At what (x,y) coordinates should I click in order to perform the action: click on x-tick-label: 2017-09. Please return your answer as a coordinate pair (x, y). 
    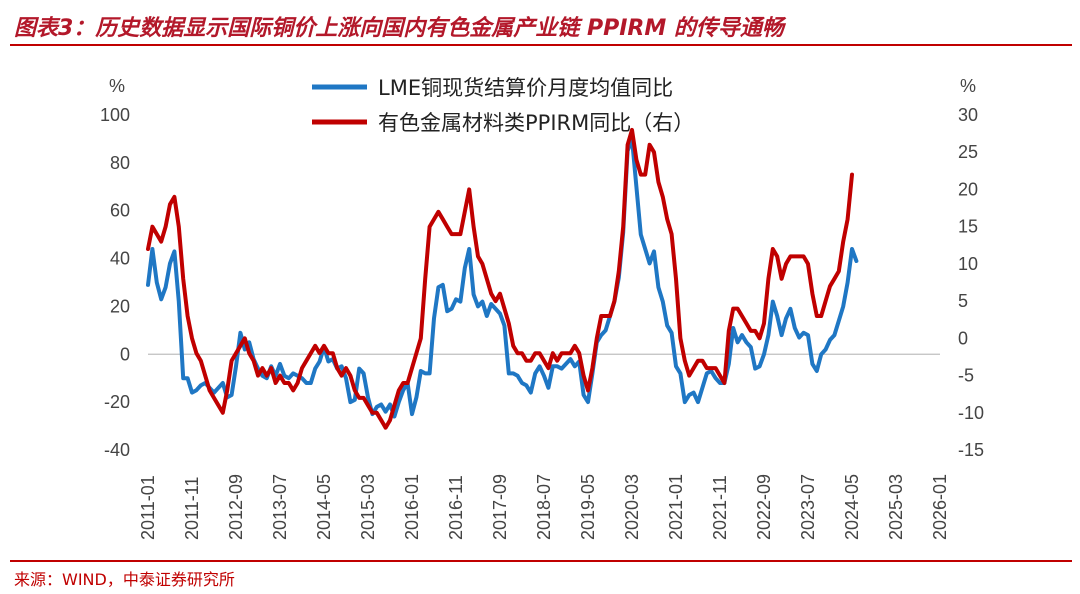
    Looking at the image, I should click on (500, 507).